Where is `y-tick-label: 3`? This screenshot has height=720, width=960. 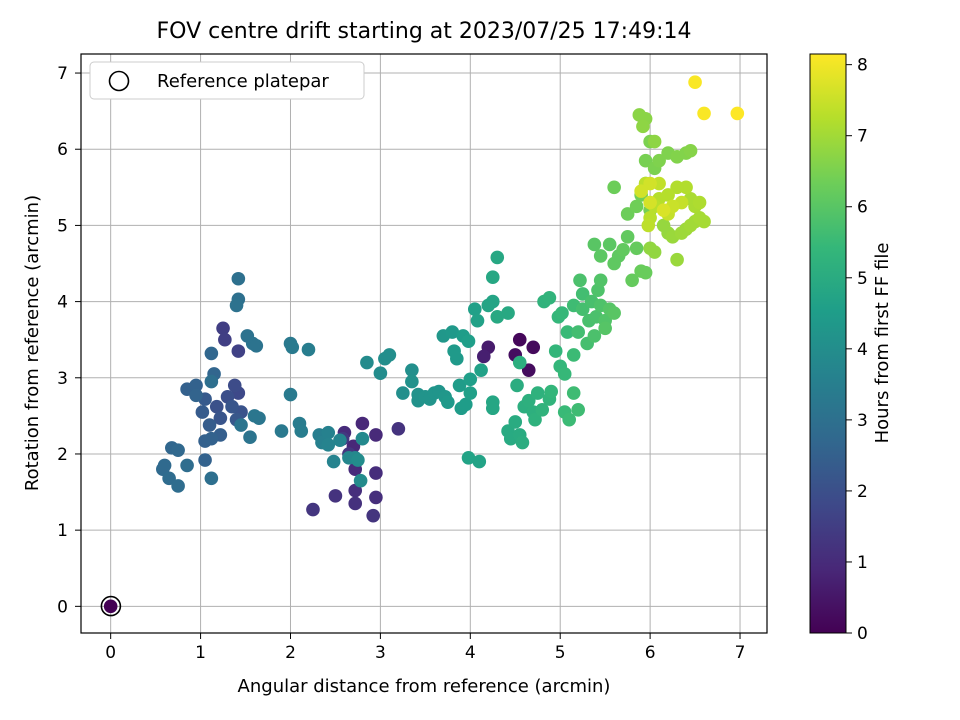 y-tick-label: 3 is located at coordinates (62, 379).